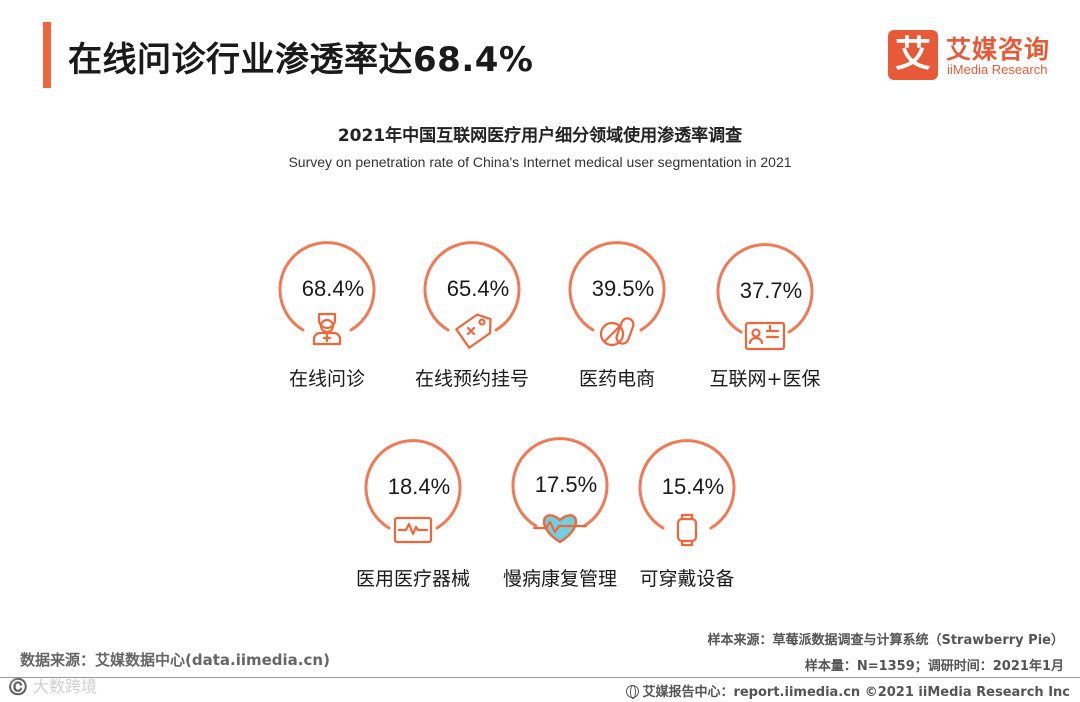 This screenshot has height=702, width=1080. Describe the element at coordinates (560, 579) in the screenshot. I see `category-label: 慢病康复管理` at that location.